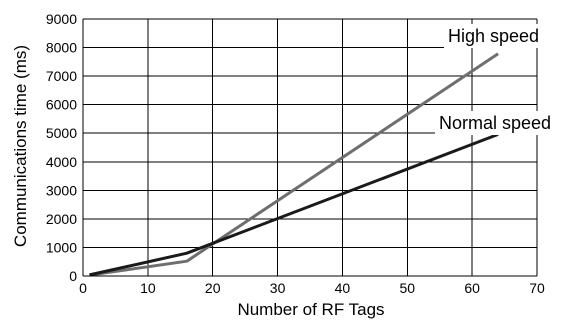 This screenshot has height=322, width=572. What do you see at coordinates (343, 288) in the screenshot?
I see `x-tick-label: 40` at bounding box center [343, 288].